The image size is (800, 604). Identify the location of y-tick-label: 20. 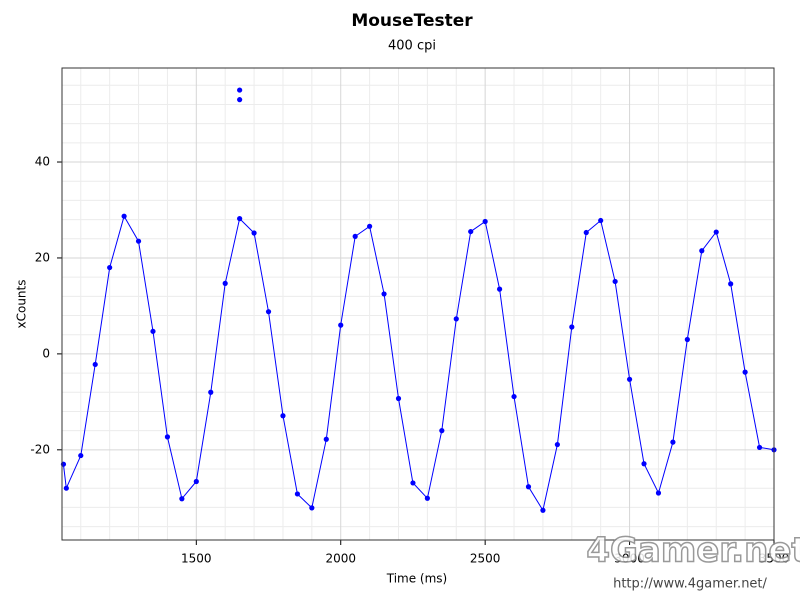
(42, 257).